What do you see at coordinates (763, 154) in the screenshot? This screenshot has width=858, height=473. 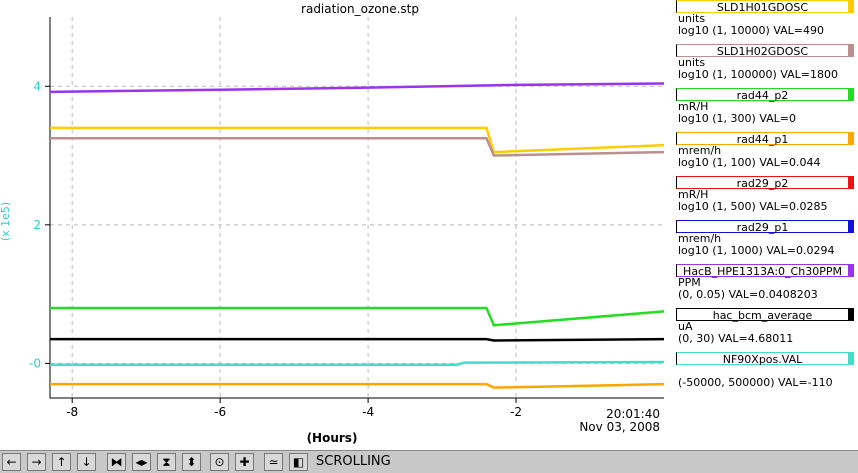 I see `legend-entry: rad44_p1 mrem/h log10 (1, 100) VAL=0.044` at bounding box center [763, 154].